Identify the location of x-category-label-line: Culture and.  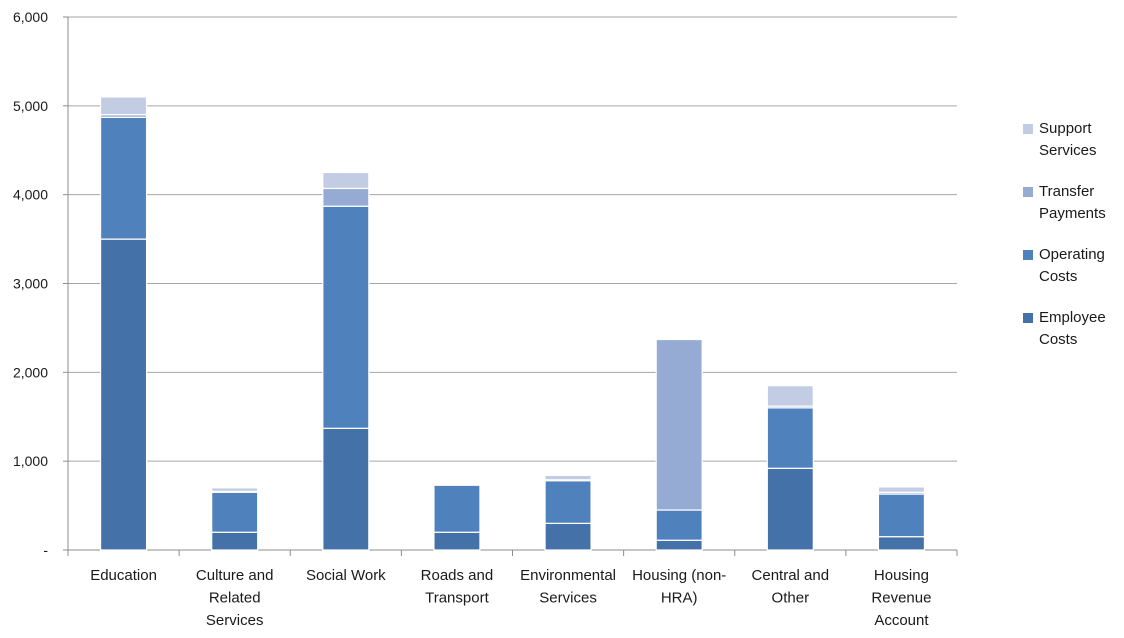
(235, 575).